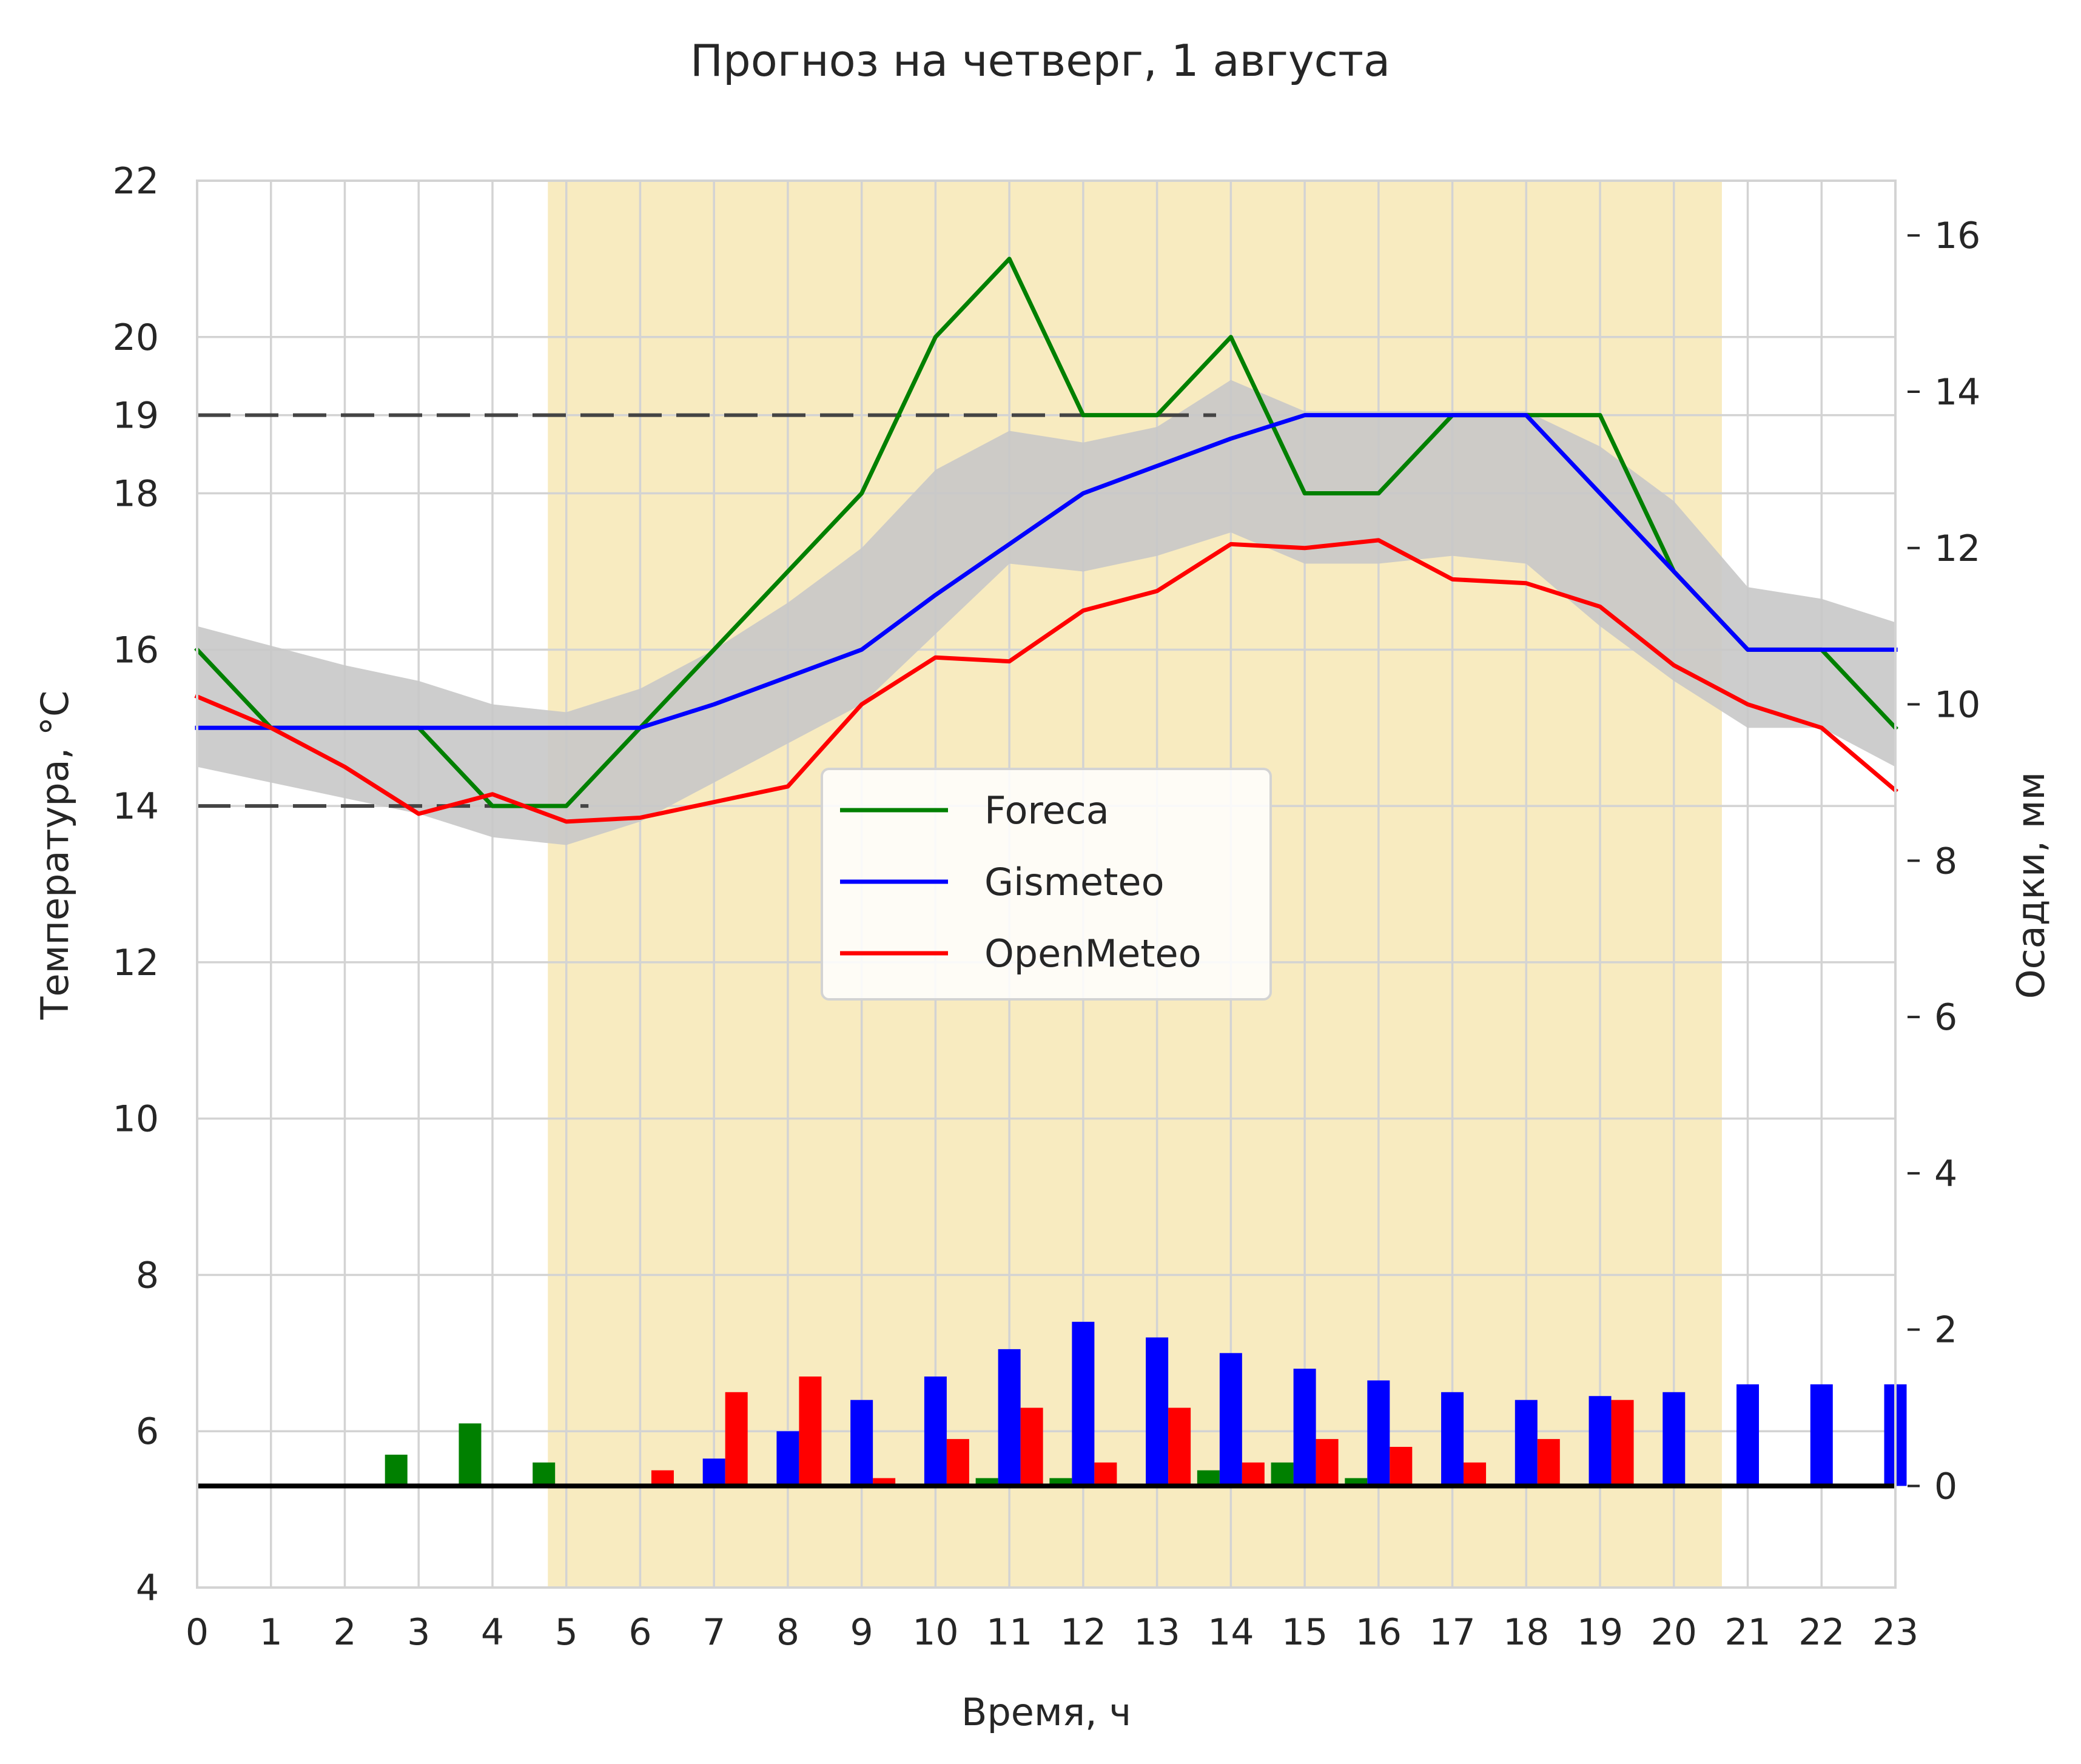  I want to click on y-tick-label: 8, so click(147, 1275).